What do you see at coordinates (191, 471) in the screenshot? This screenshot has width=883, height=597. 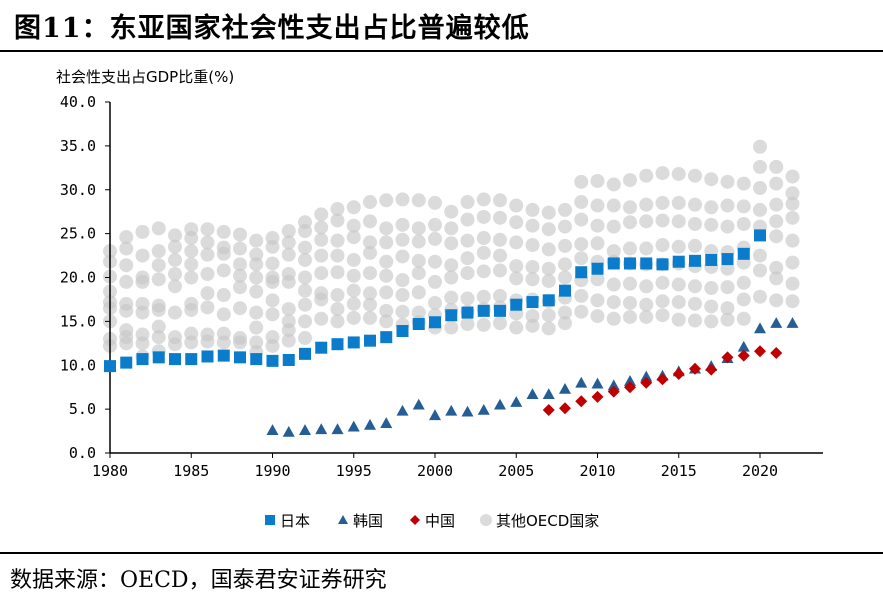 I see `x-tick-label: 1985` at bounding box center [191, 471].